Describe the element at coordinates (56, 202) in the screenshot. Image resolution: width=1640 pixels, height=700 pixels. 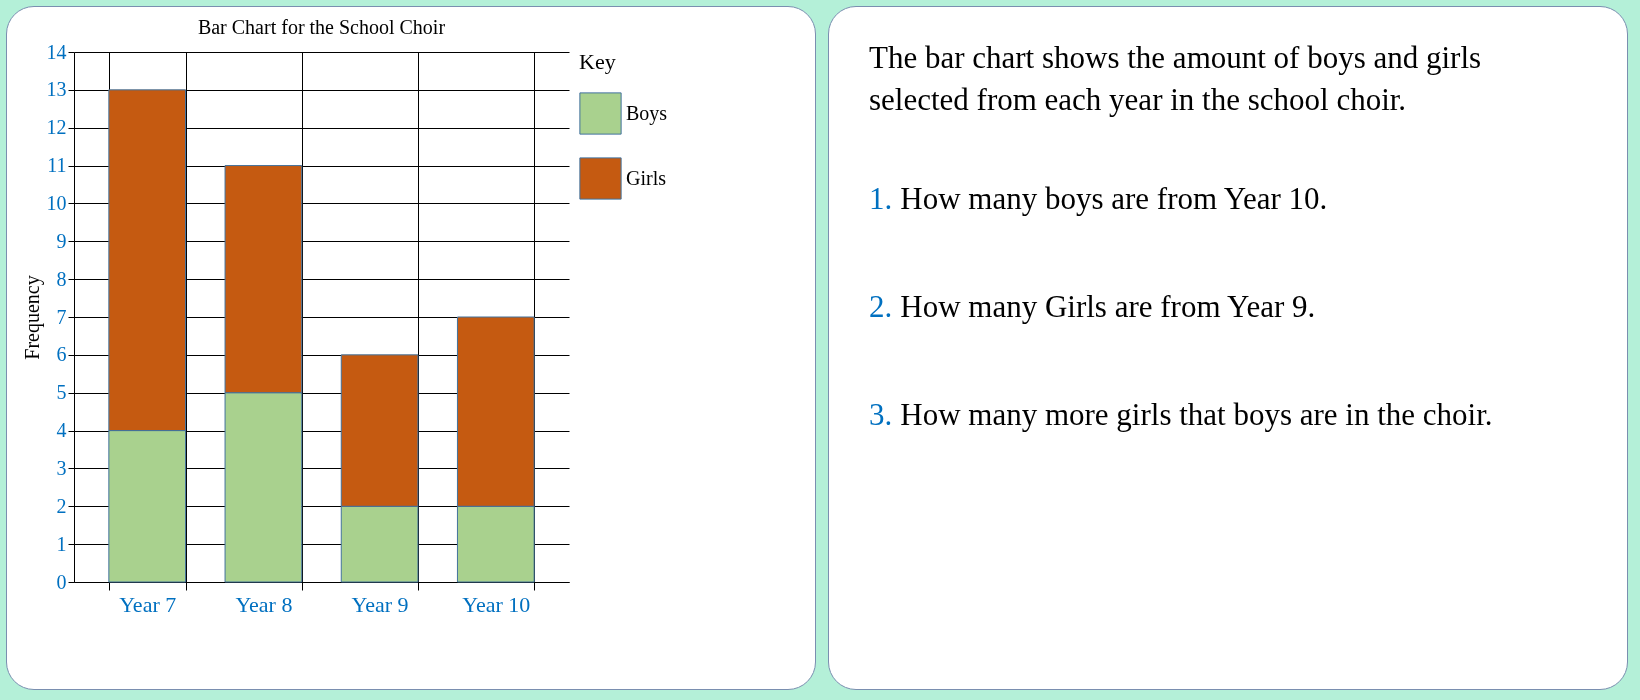
I see `y-tick-label: 10` at that location.